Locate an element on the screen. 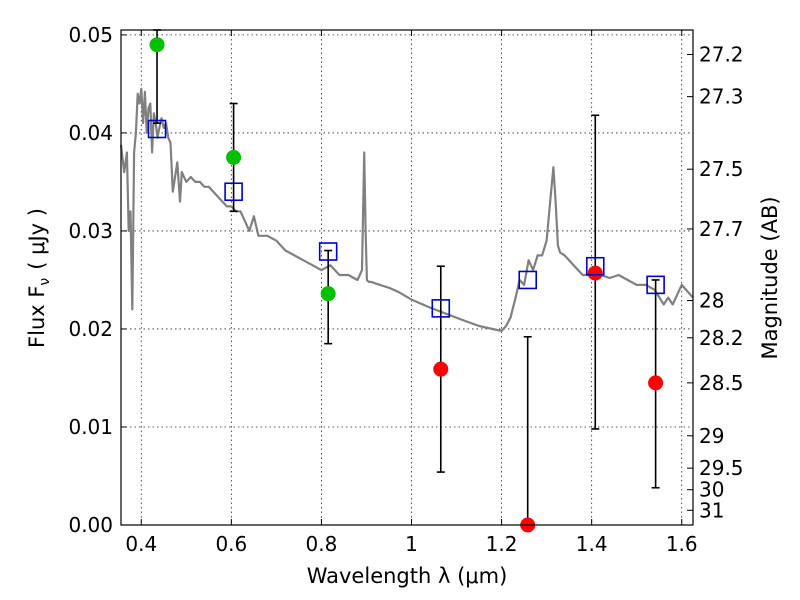  y-tick-label: 0.00 is located at coordinates (90, 525).